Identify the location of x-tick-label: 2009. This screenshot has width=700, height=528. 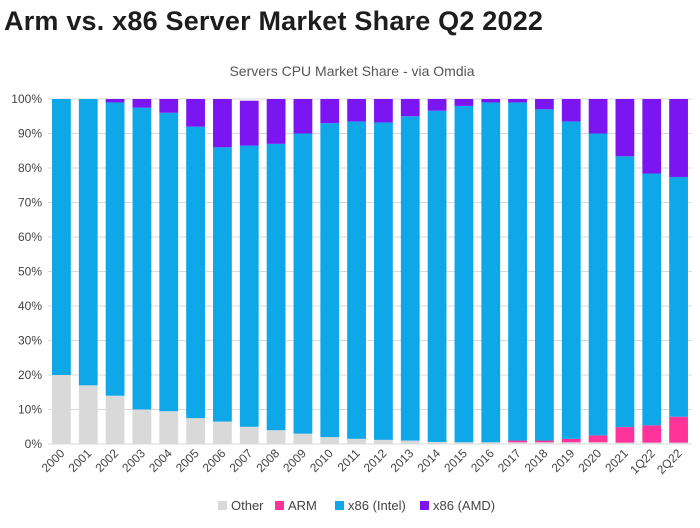
(294, 460).